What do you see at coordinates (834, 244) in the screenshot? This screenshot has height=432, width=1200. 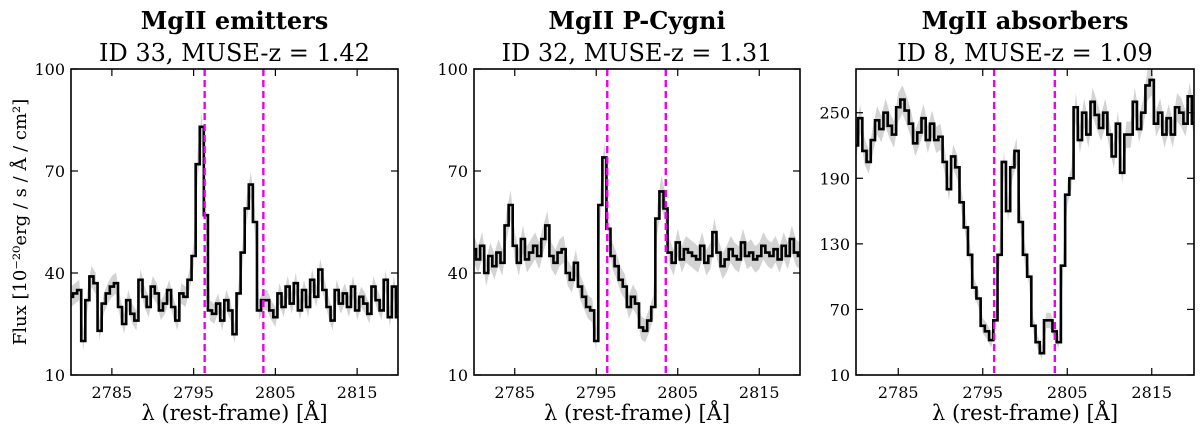 I see `y-tick-label: 130` at bounding box center [834, 244].